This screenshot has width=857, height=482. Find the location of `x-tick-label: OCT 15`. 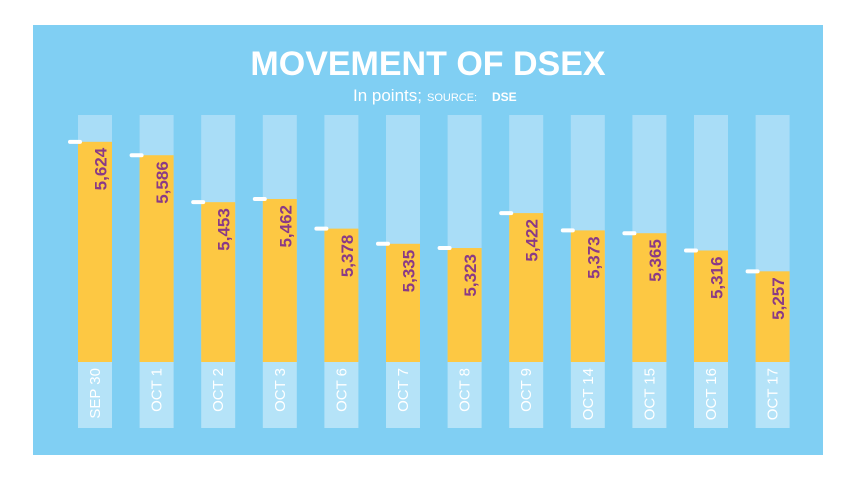

x-tick-label: OCT 15 is located at coordinates (649, 394).